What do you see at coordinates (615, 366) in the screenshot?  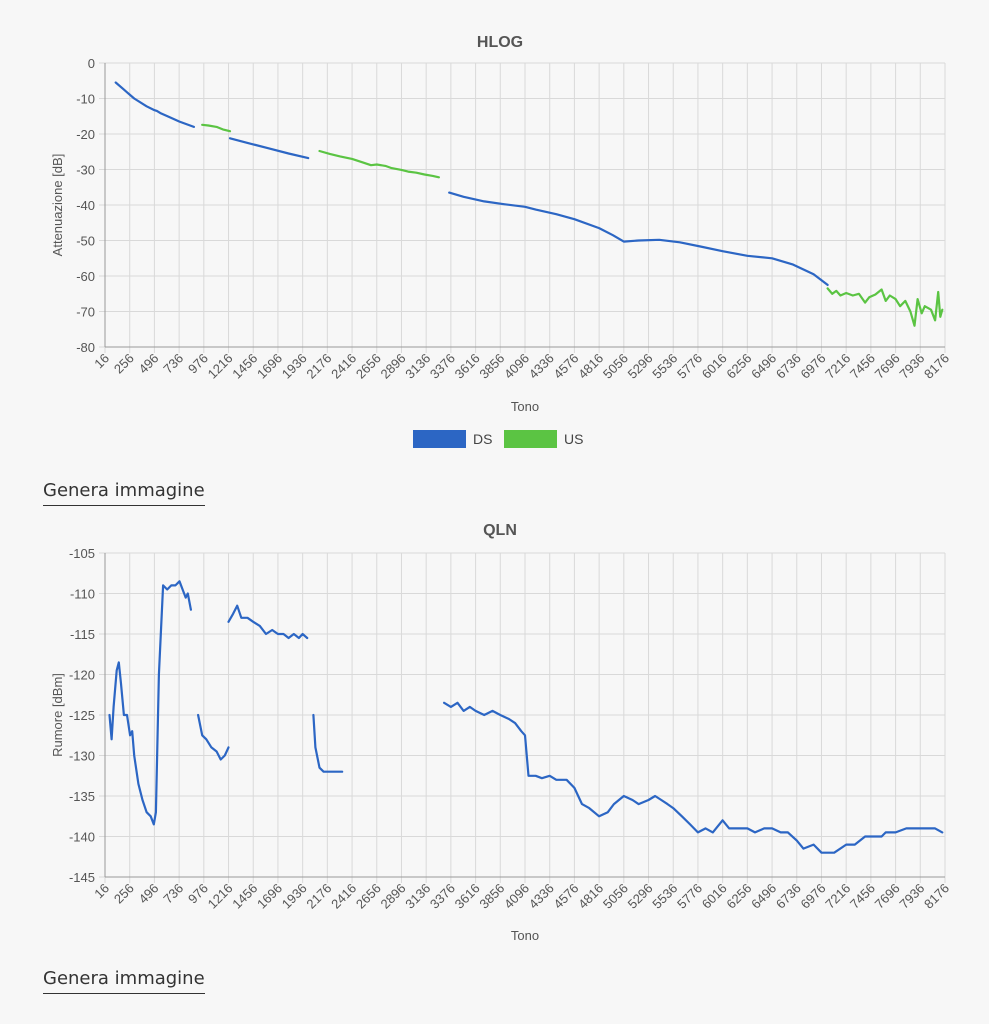 I see `hlog-x-tick-label: 5056` at bounding box center [615, 366].